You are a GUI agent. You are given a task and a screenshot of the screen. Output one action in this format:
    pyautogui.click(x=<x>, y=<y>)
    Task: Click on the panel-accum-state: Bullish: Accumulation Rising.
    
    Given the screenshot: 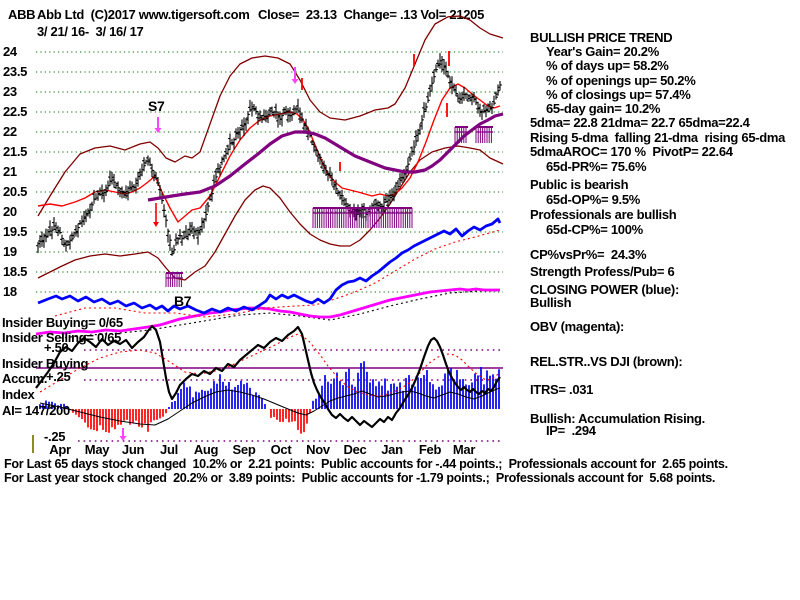 What is the action you would take?
    pyautogui.click(x=617, y=418)
    